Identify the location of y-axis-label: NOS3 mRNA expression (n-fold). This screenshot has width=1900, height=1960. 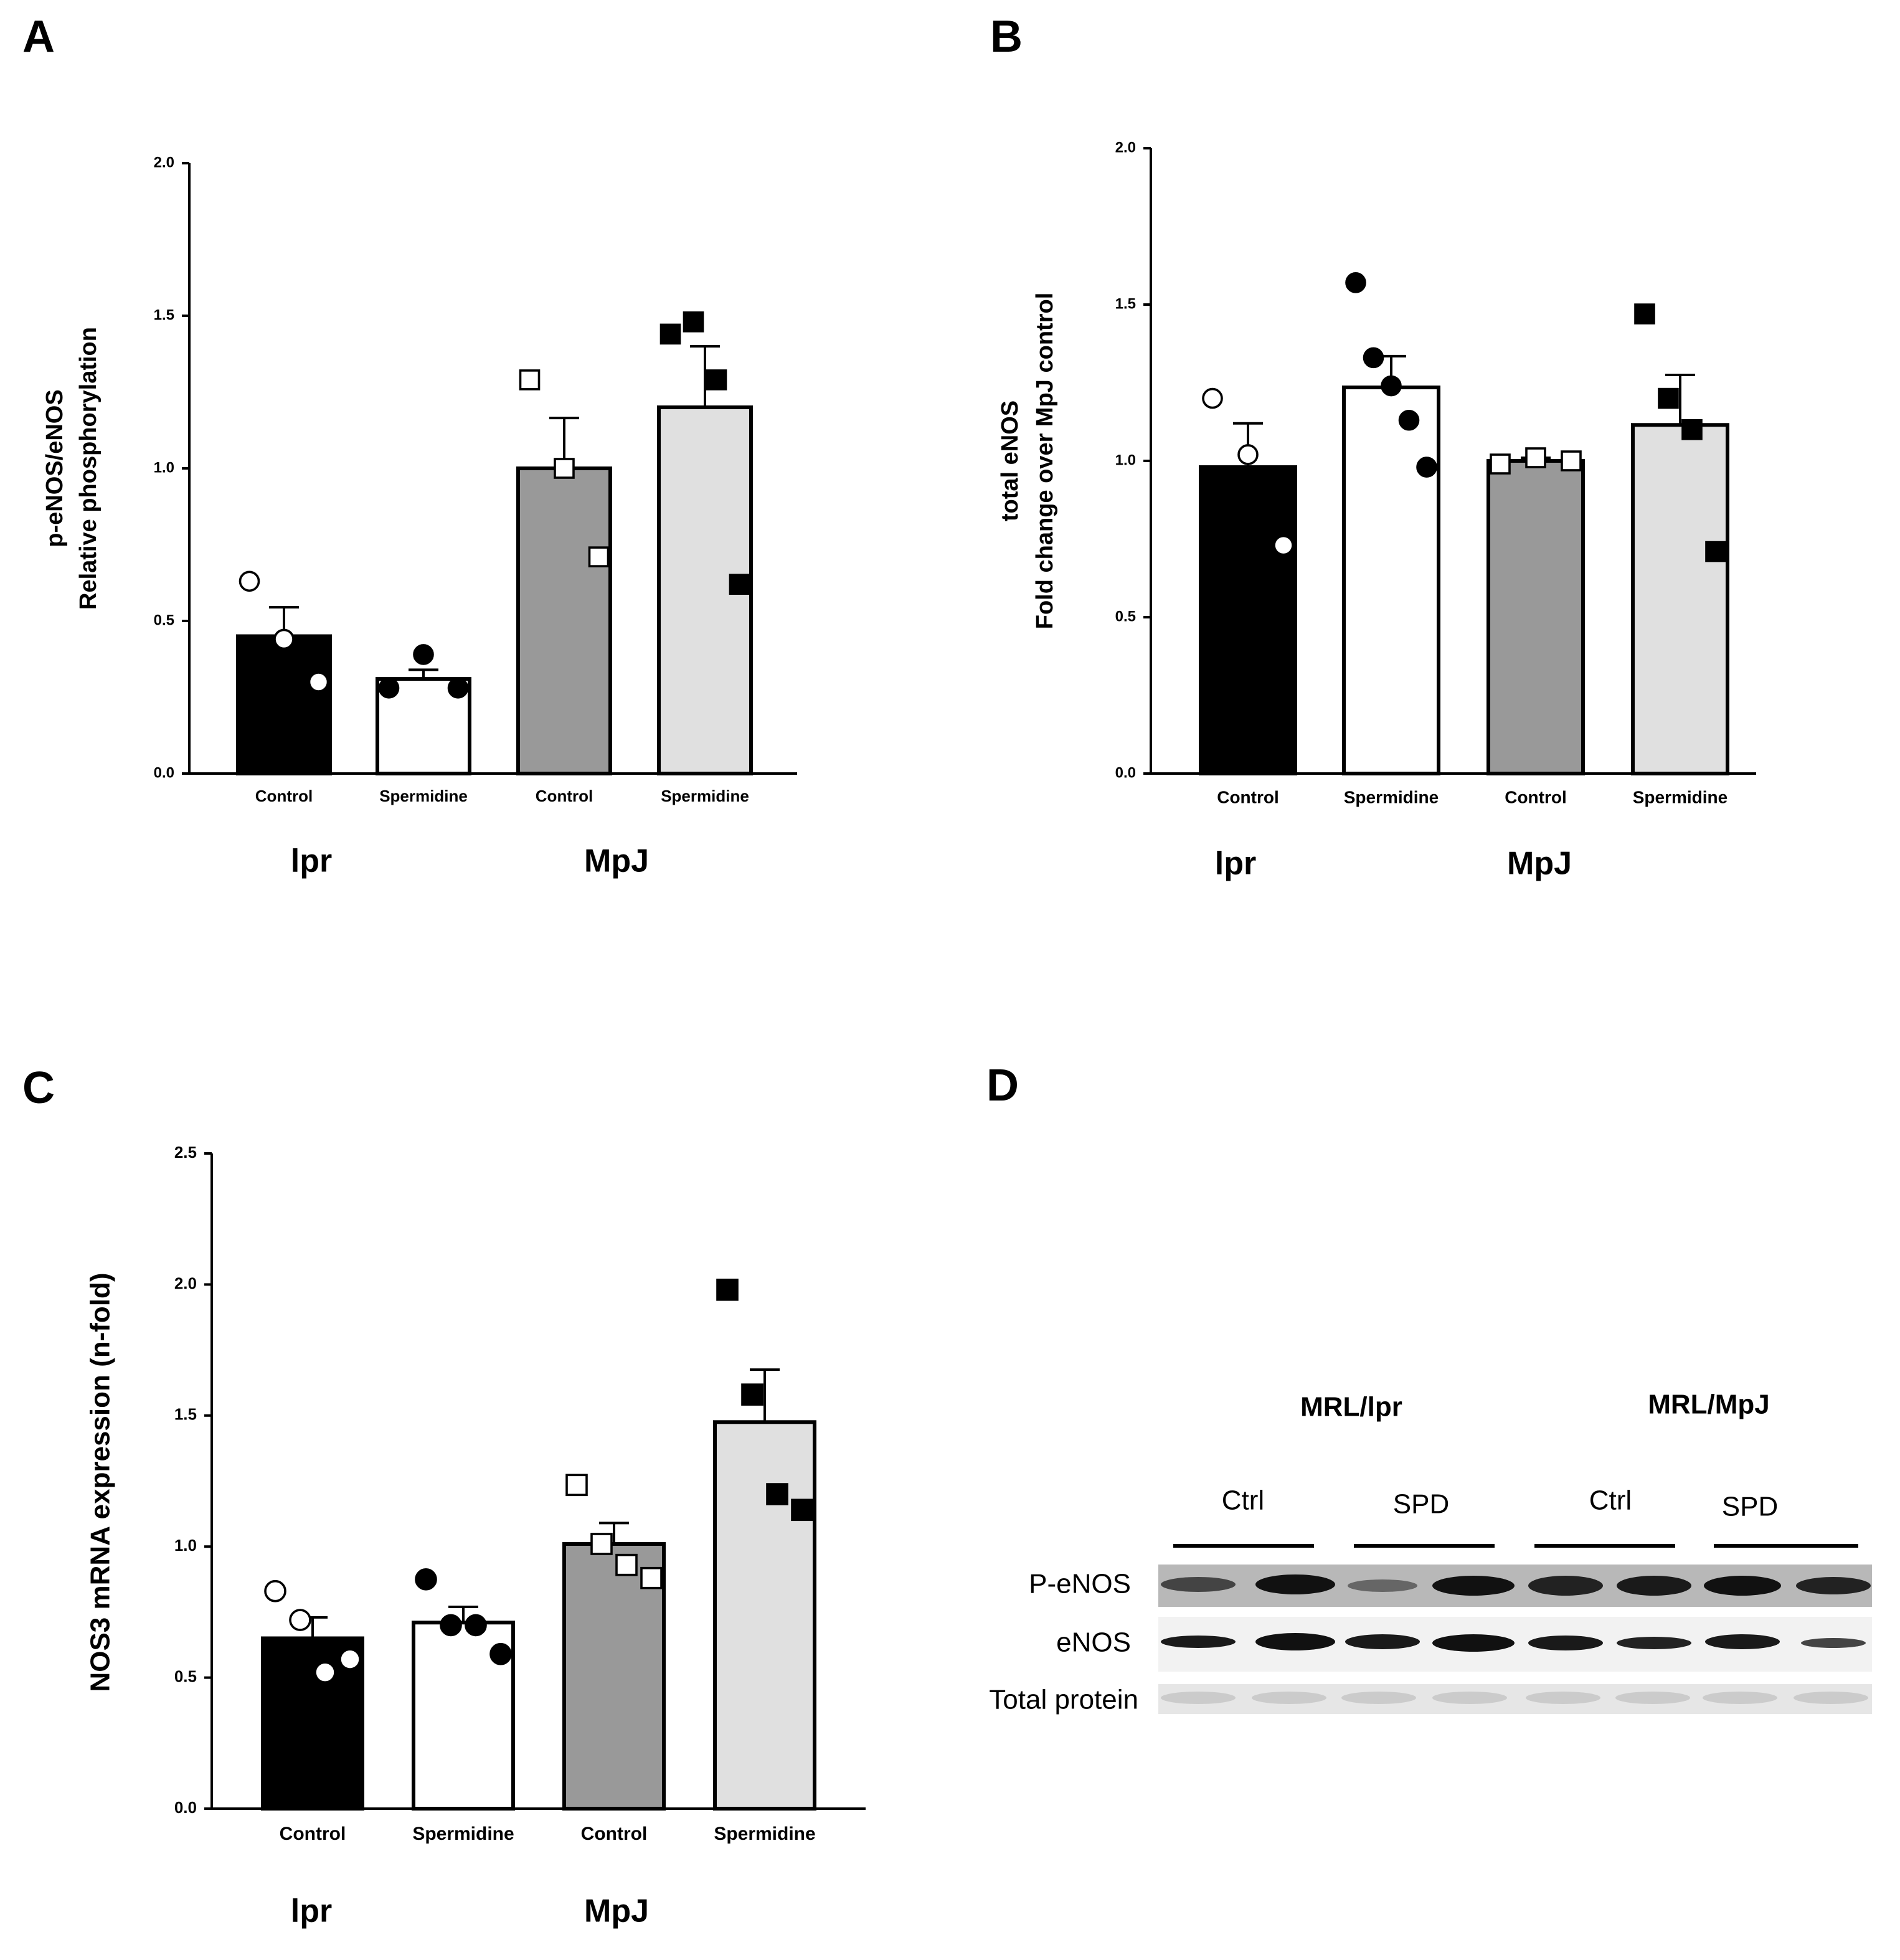
(100, 1482).